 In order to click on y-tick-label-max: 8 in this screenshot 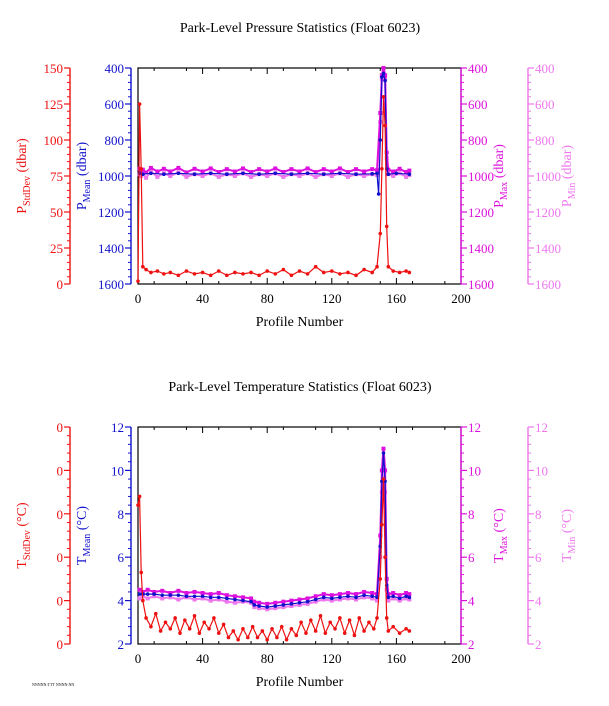, I will do `click(471, 514)`.